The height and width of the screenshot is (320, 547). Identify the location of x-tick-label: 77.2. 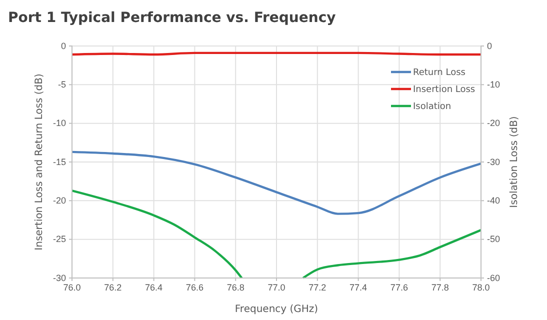
(317, 287).